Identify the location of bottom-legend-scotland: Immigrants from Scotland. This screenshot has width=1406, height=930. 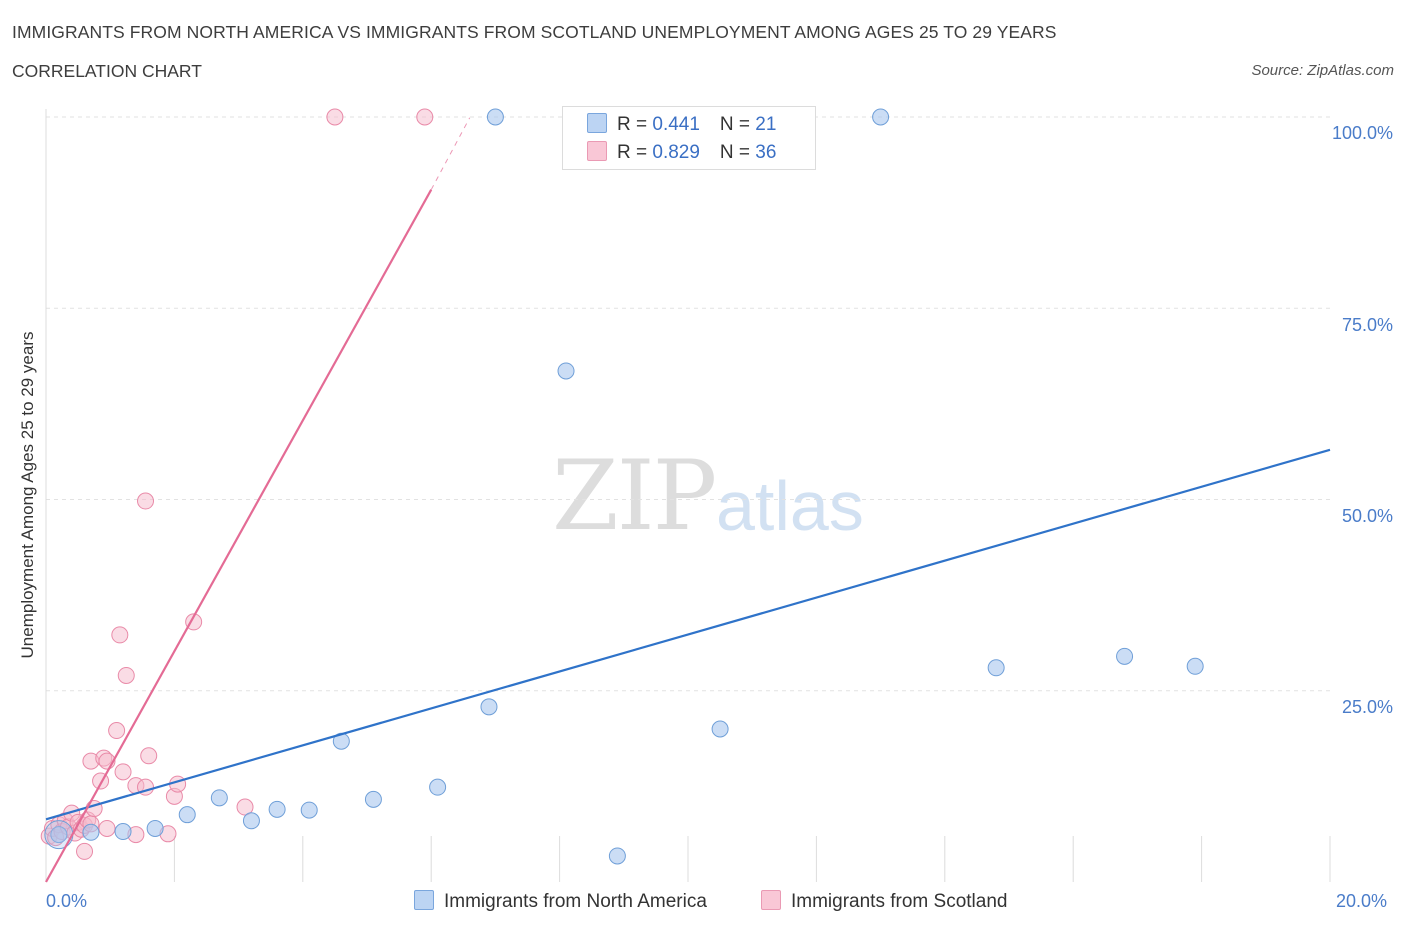
(884, 901).